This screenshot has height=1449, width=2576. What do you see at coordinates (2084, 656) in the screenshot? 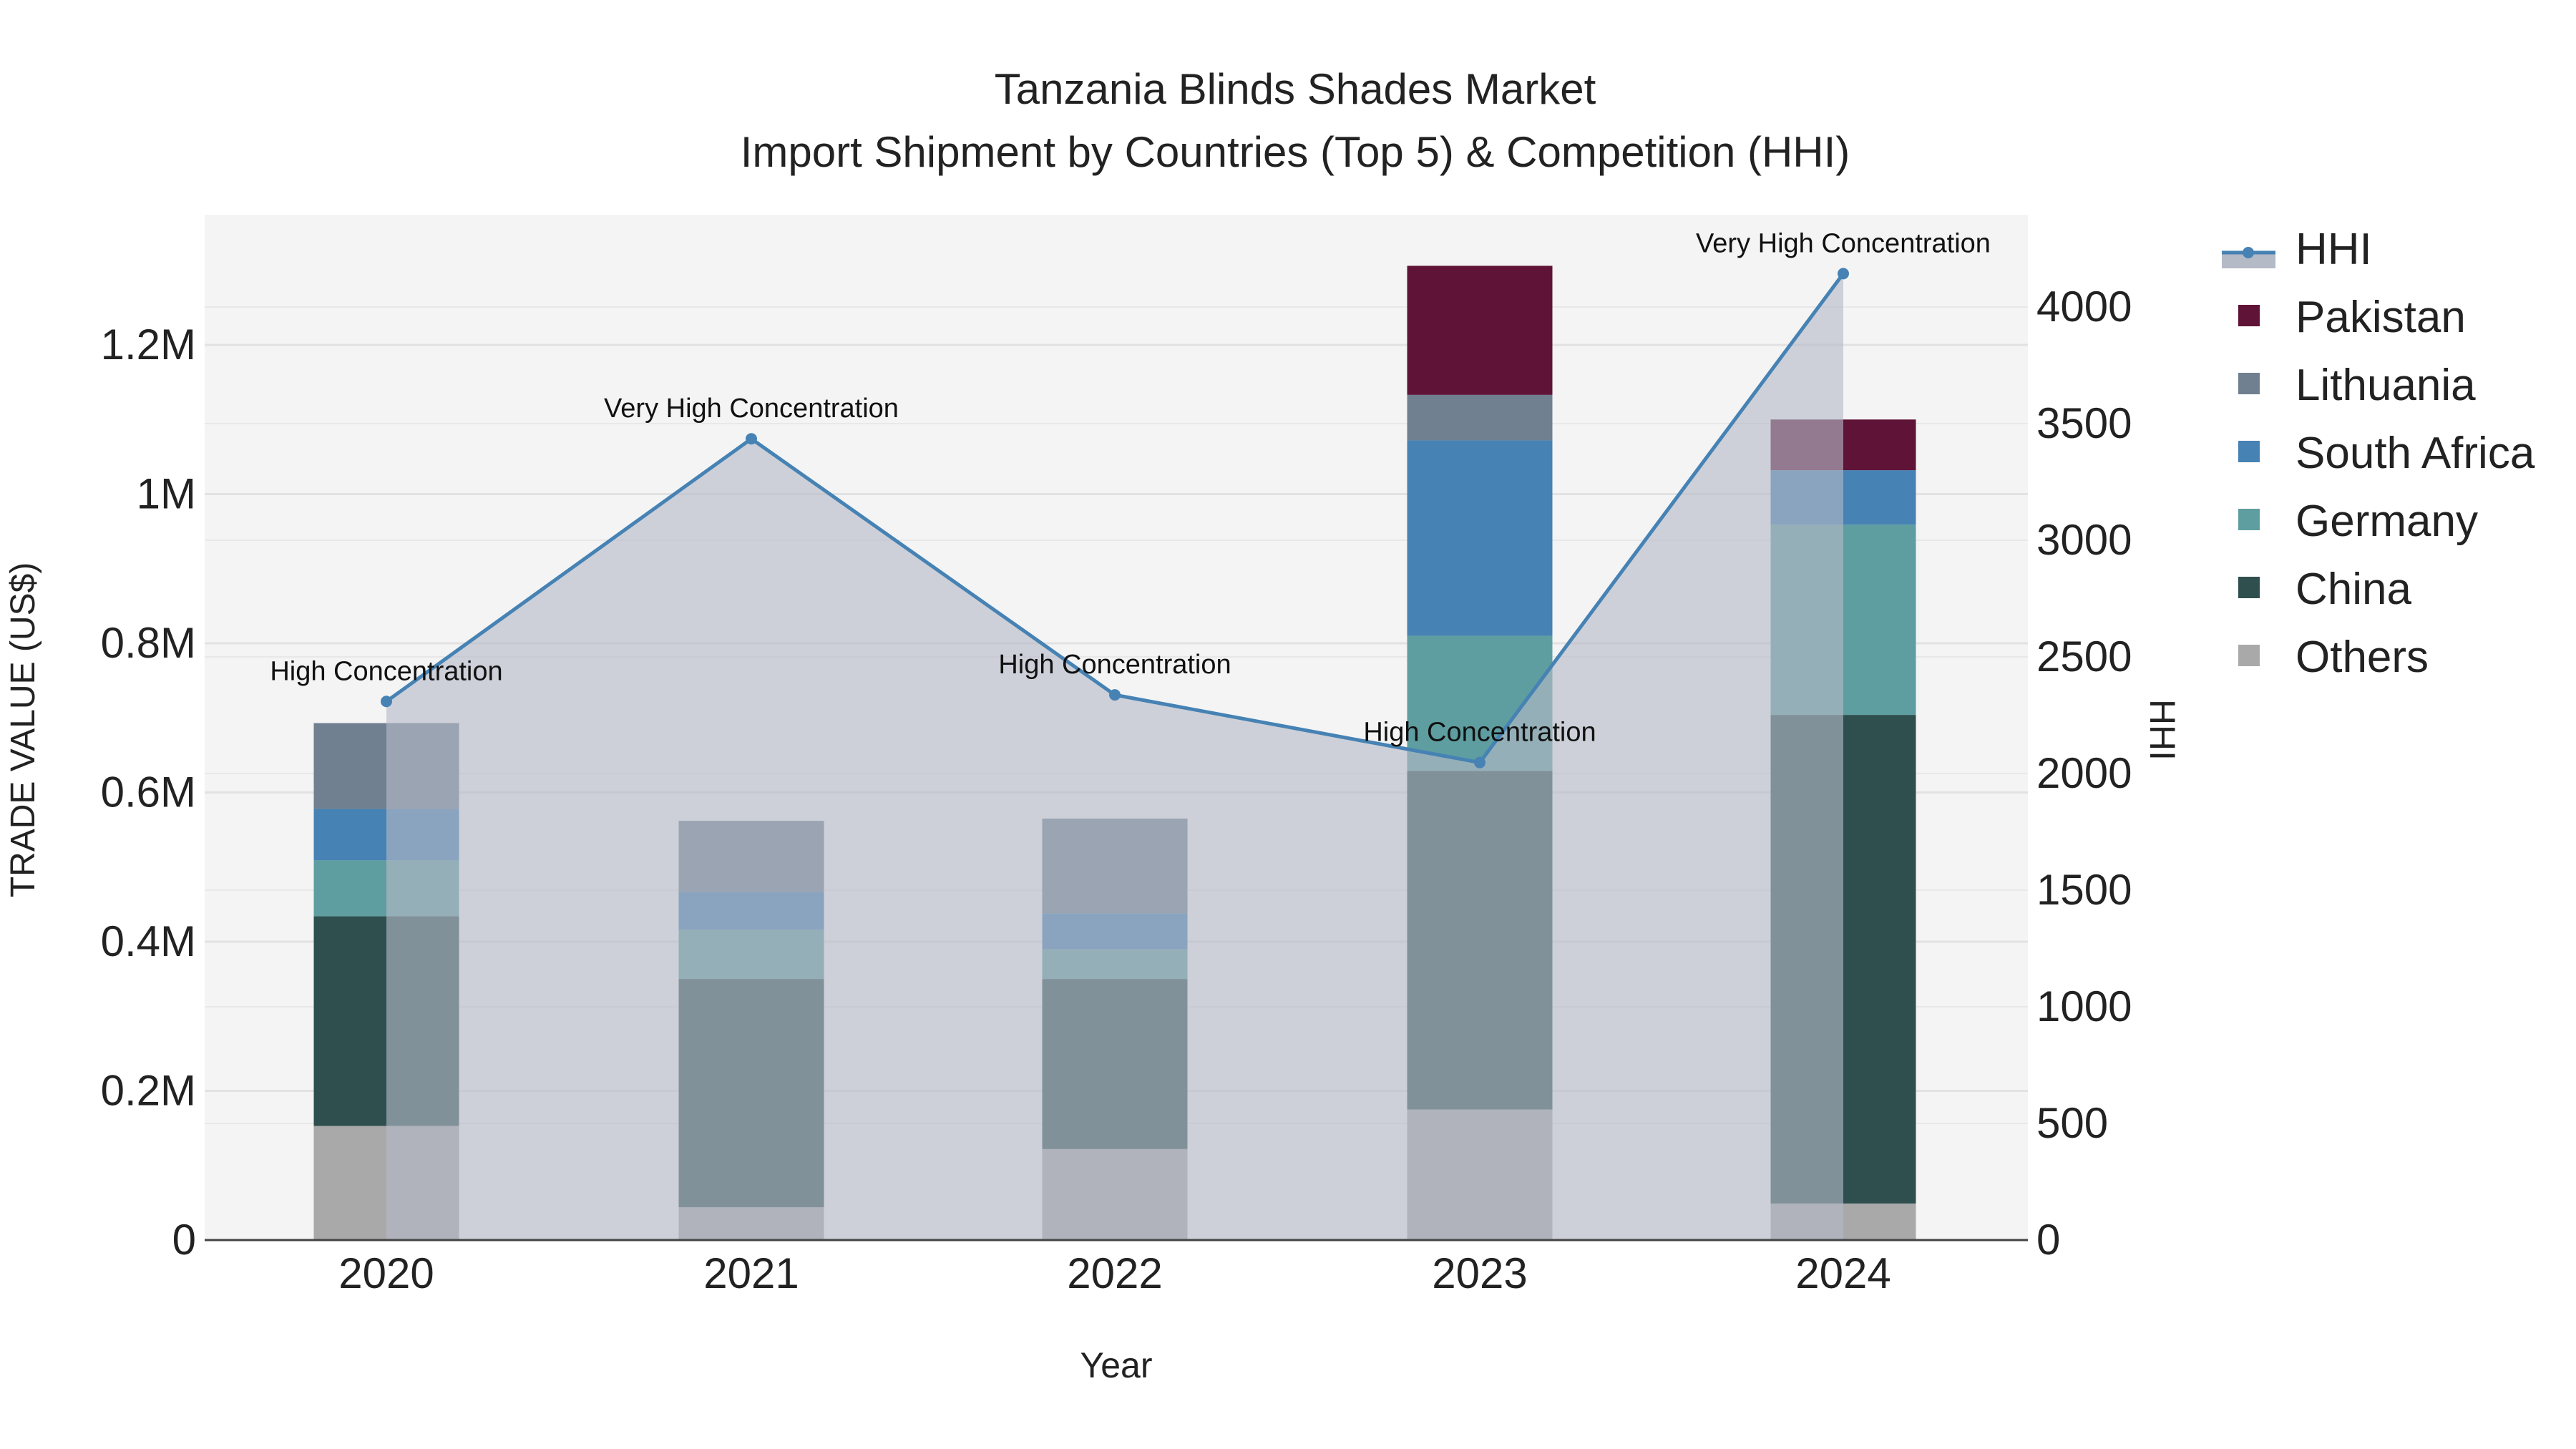
I see `y2-tick-label: 2500` at bounding box center [2084, 656].